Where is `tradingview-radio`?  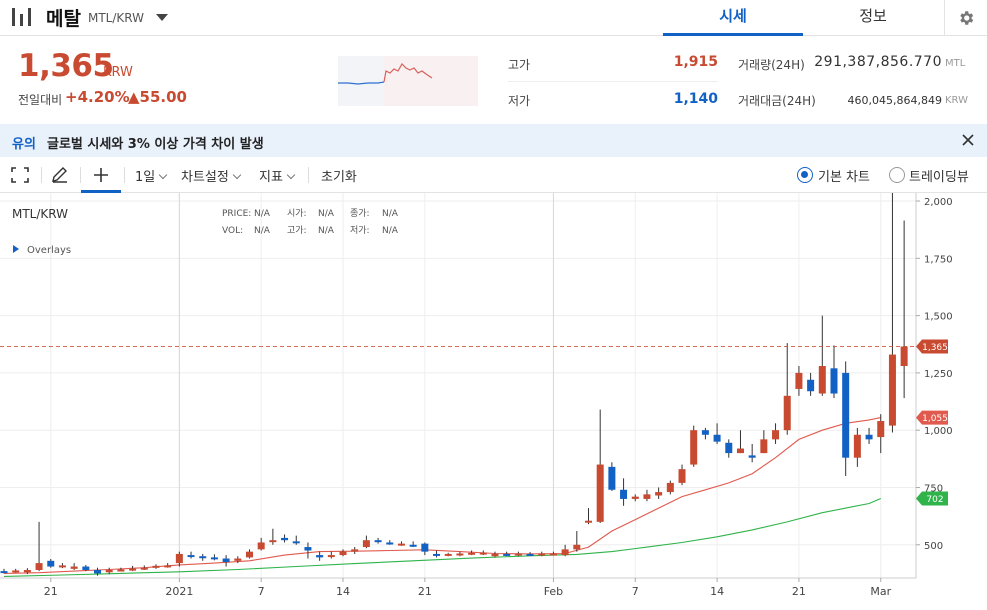
tradingview-radio is located at coordinates (897, 175).